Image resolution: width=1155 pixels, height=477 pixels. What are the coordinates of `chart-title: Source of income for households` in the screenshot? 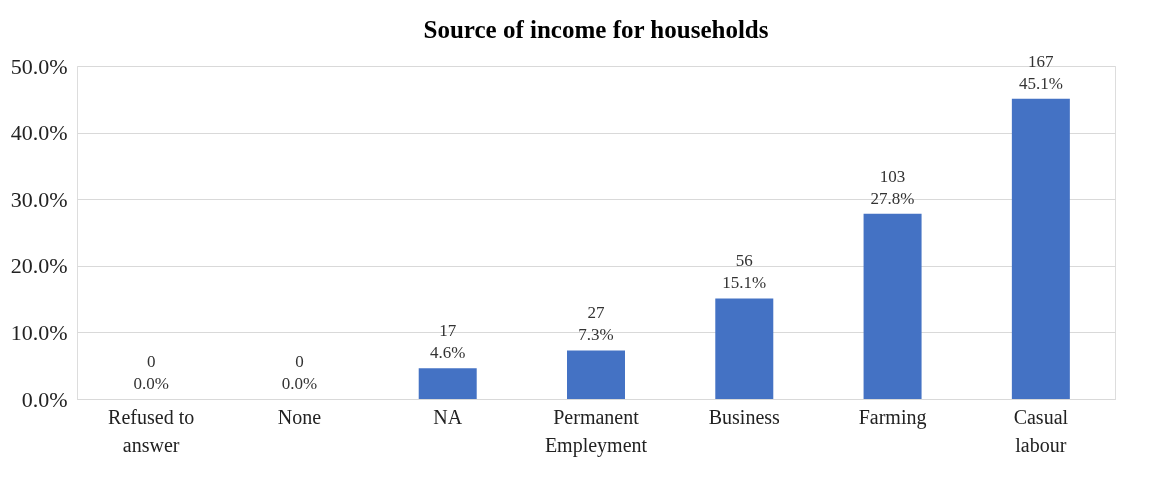 It's located at (596, 29).